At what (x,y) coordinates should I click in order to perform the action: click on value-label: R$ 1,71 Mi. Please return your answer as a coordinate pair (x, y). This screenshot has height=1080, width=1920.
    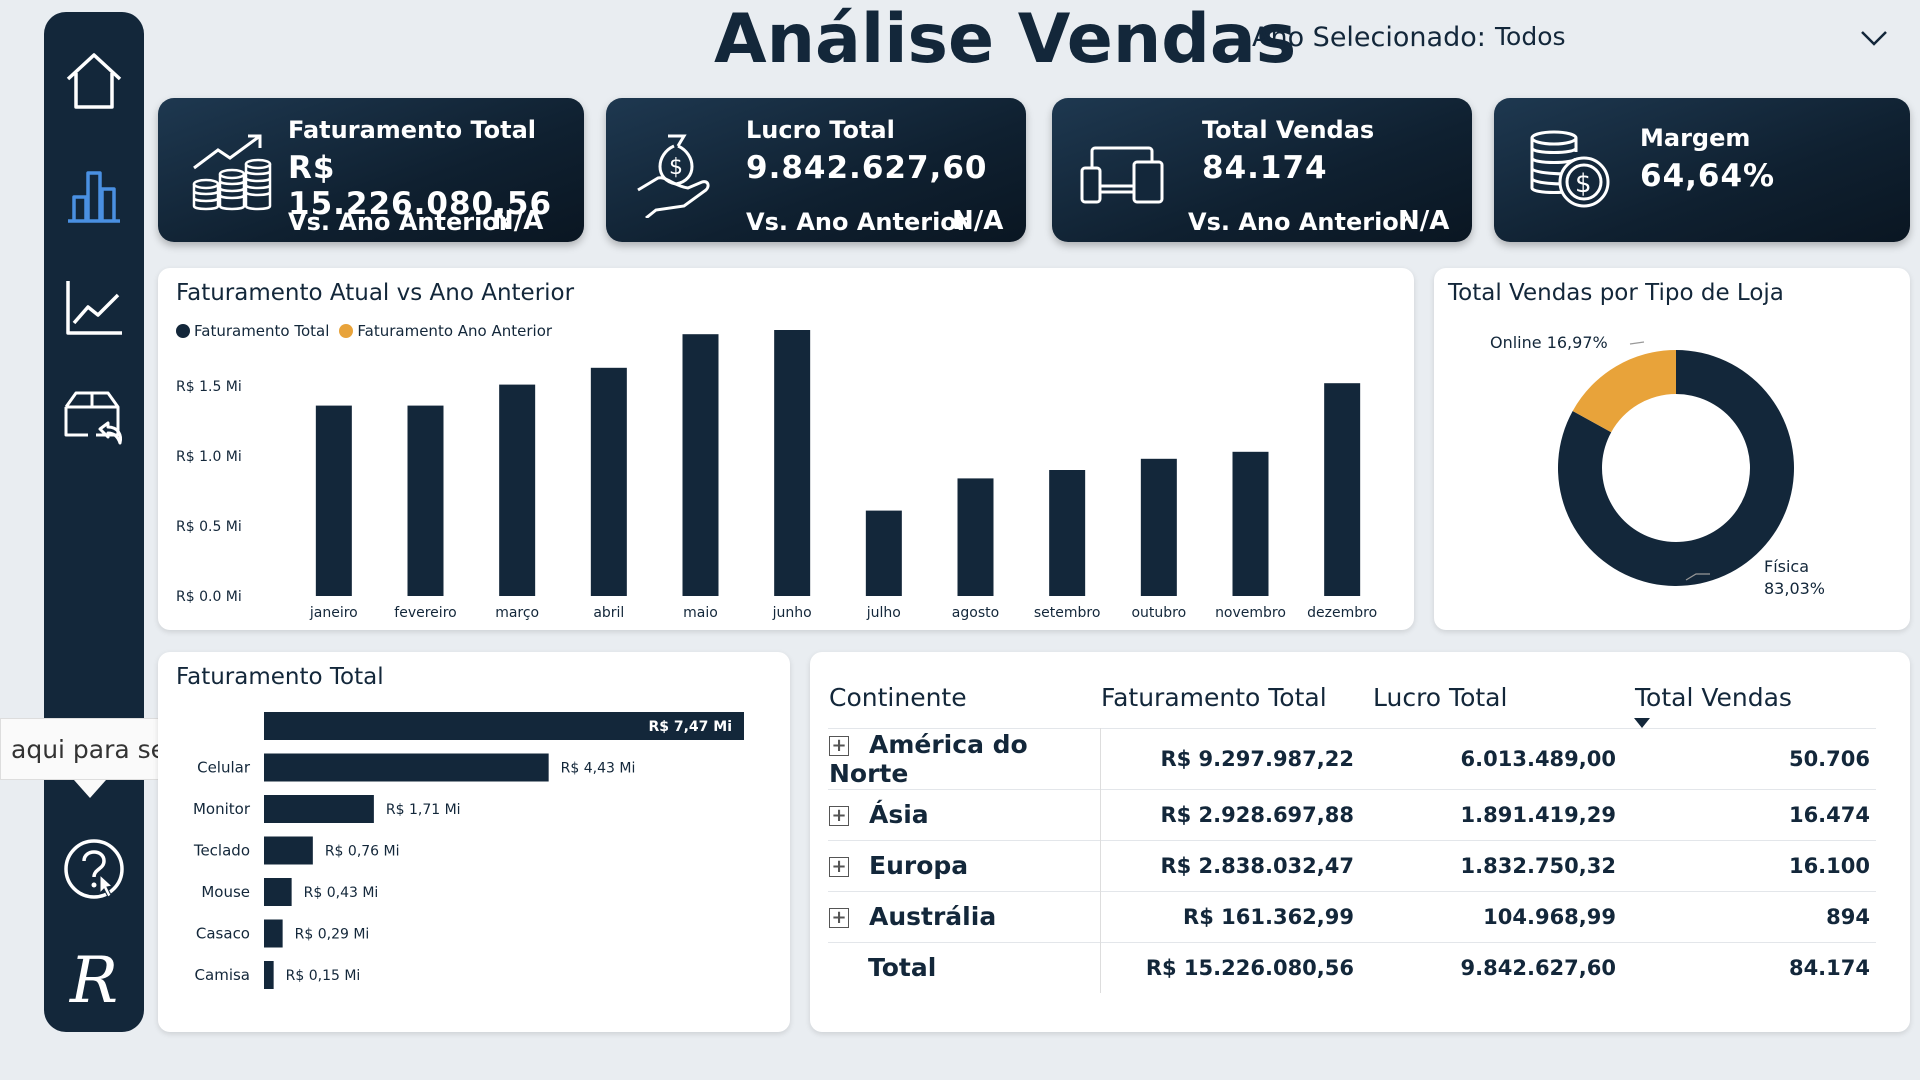
    Looking at the image, I should click on (423, 810).